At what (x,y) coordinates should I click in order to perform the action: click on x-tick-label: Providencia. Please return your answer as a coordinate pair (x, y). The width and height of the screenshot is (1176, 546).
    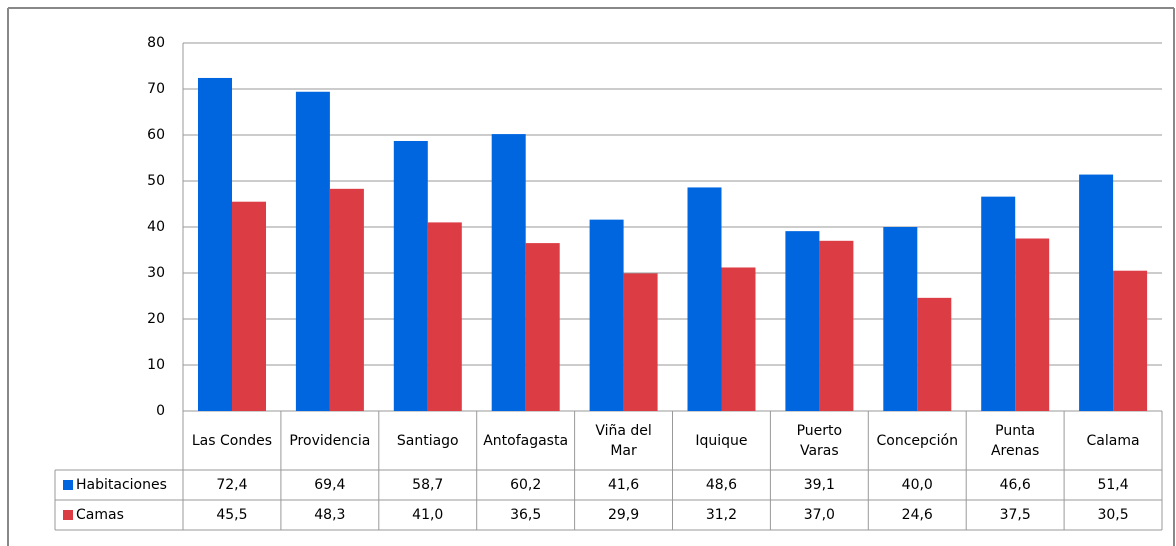
    Looking at the image, I should click on (330, 440).